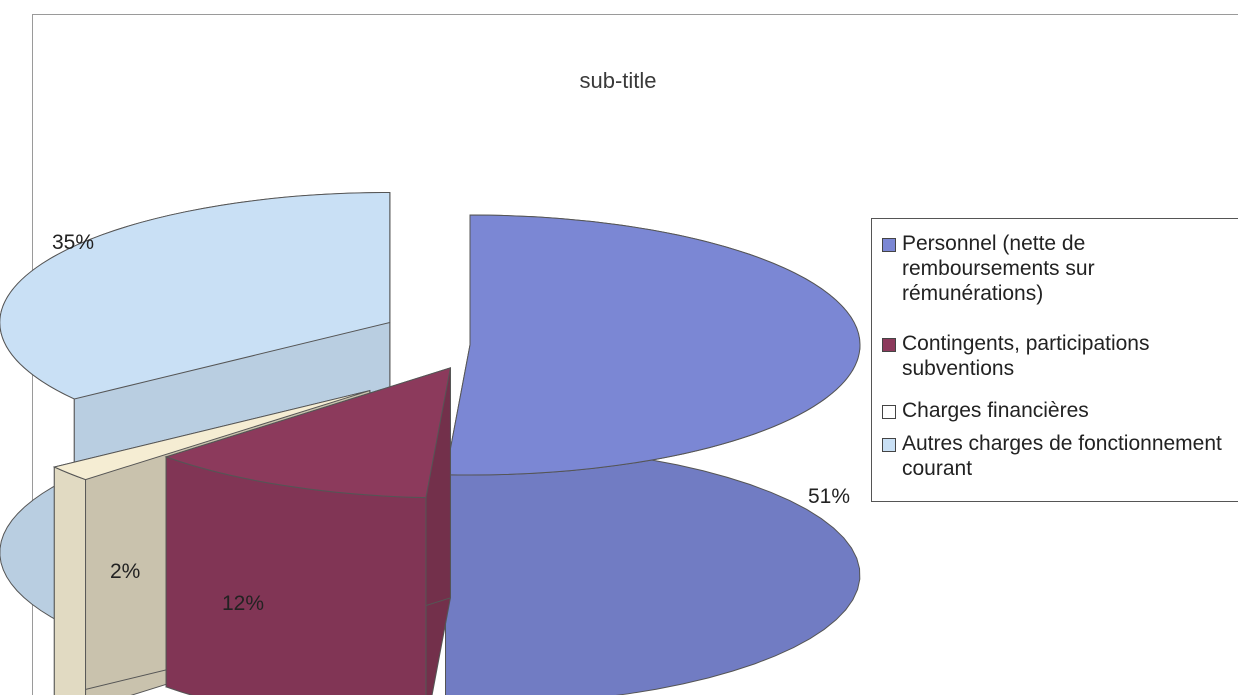  I want to click on data-label-contingents: 12%, so click(243, 603).